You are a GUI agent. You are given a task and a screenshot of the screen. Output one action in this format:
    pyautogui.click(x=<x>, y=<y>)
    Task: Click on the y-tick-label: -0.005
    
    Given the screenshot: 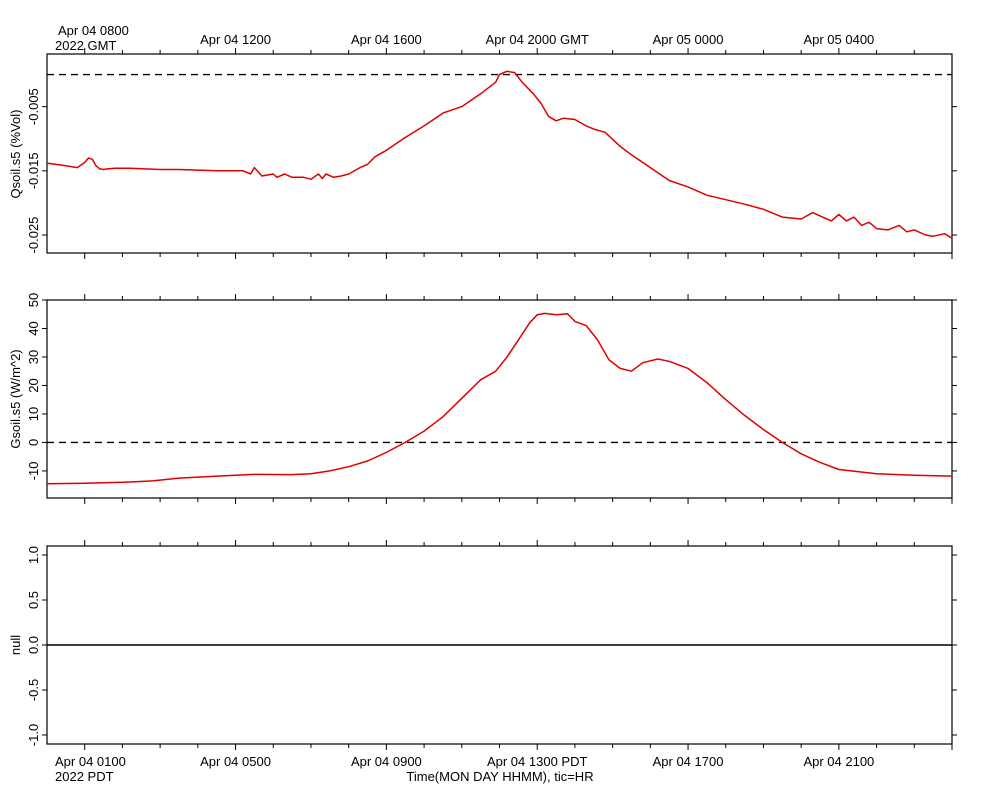 What is the action you would take?
    pyautogui.click(x=33, y=106)
    